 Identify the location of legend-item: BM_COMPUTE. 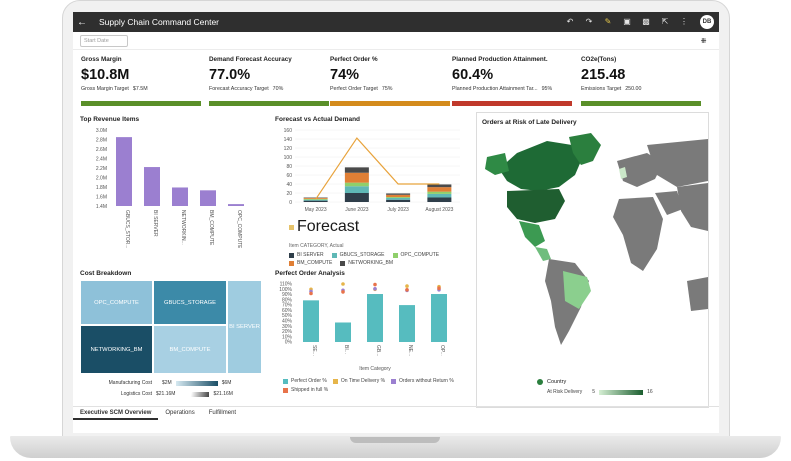
(310, 263).